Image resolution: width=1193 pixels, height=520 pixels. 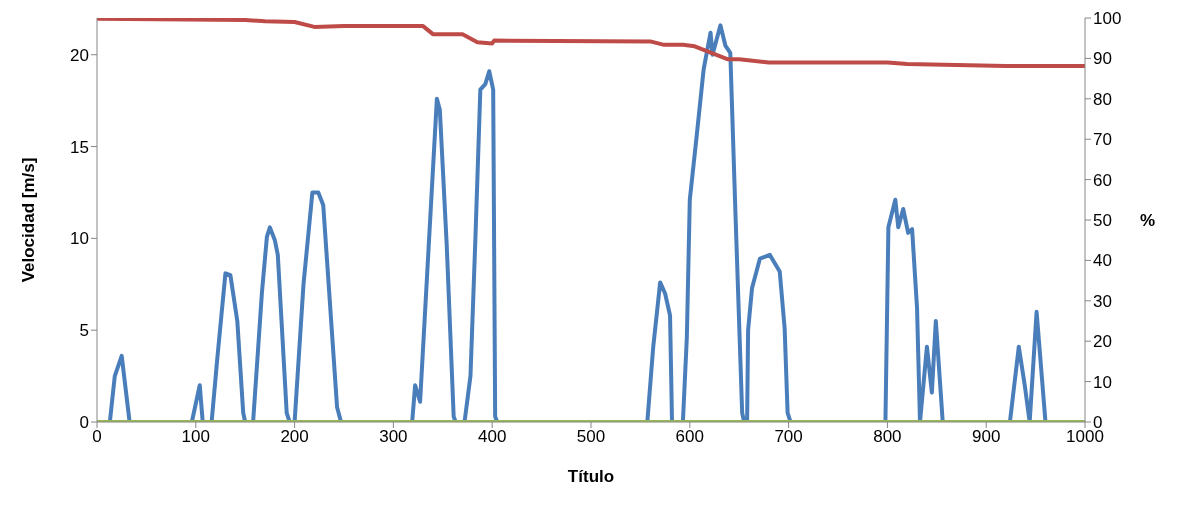 I want to click on y2-axis-title: %, so click(x=1147, y=221).